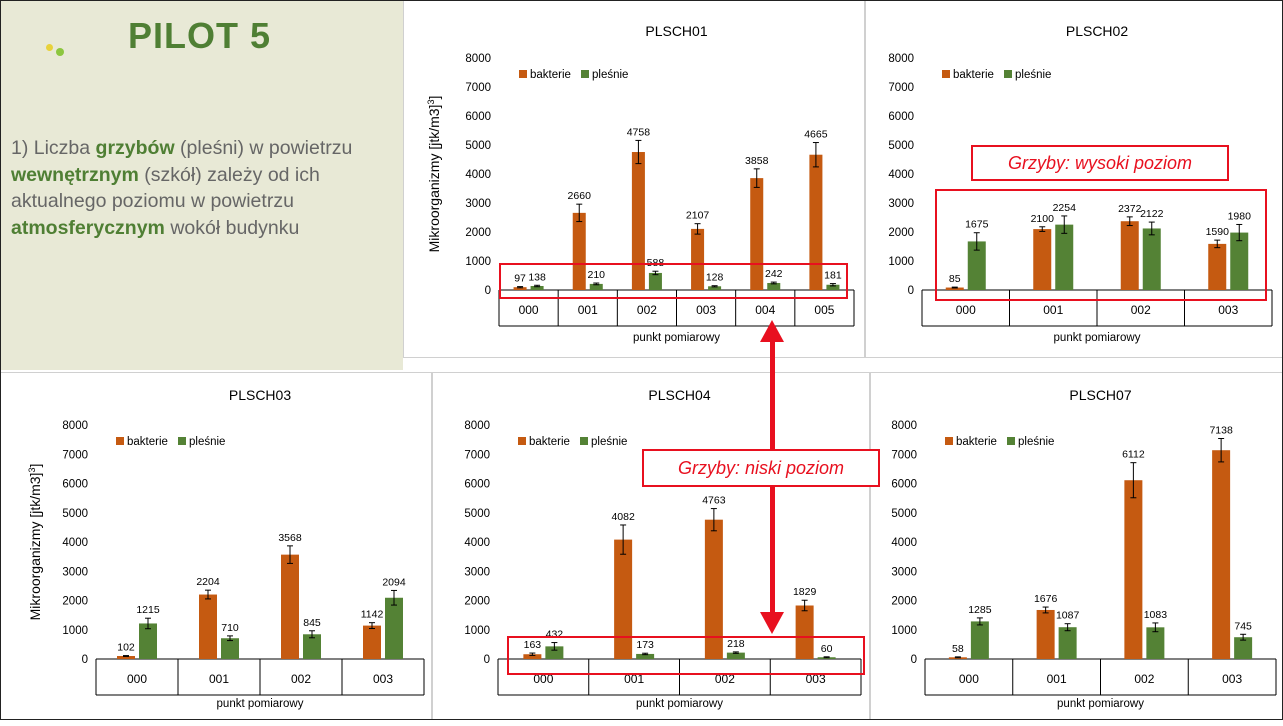 This screenshot has width=1283, height=726. I want to click on callout-low-box, so click(761, 468).